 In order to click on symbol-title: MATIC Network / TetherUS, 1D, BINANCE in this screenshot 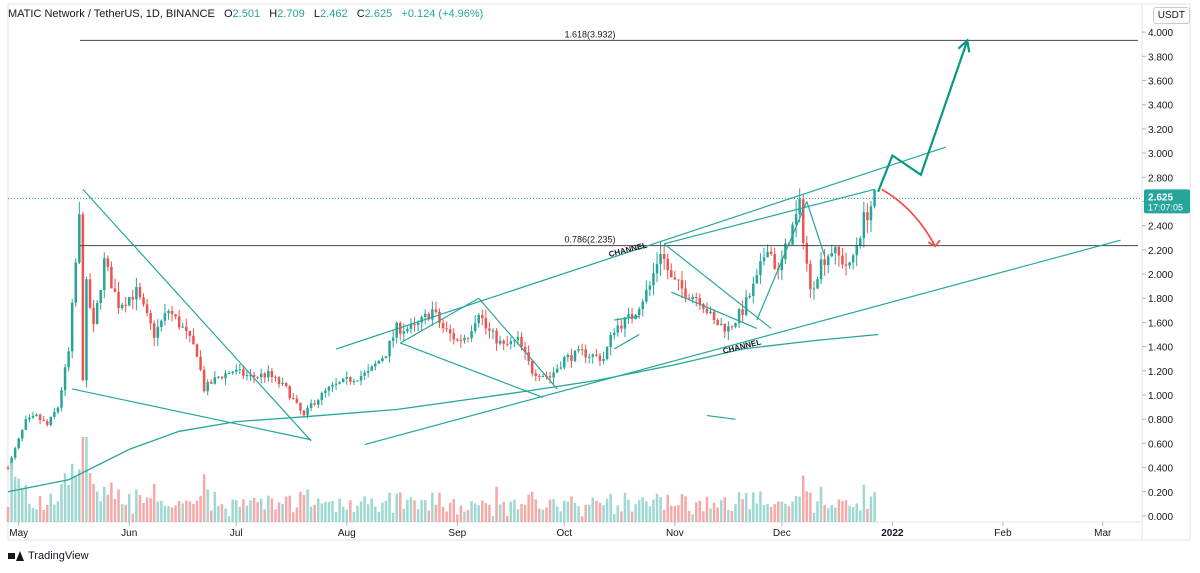, I will do `click(111, 14)`.